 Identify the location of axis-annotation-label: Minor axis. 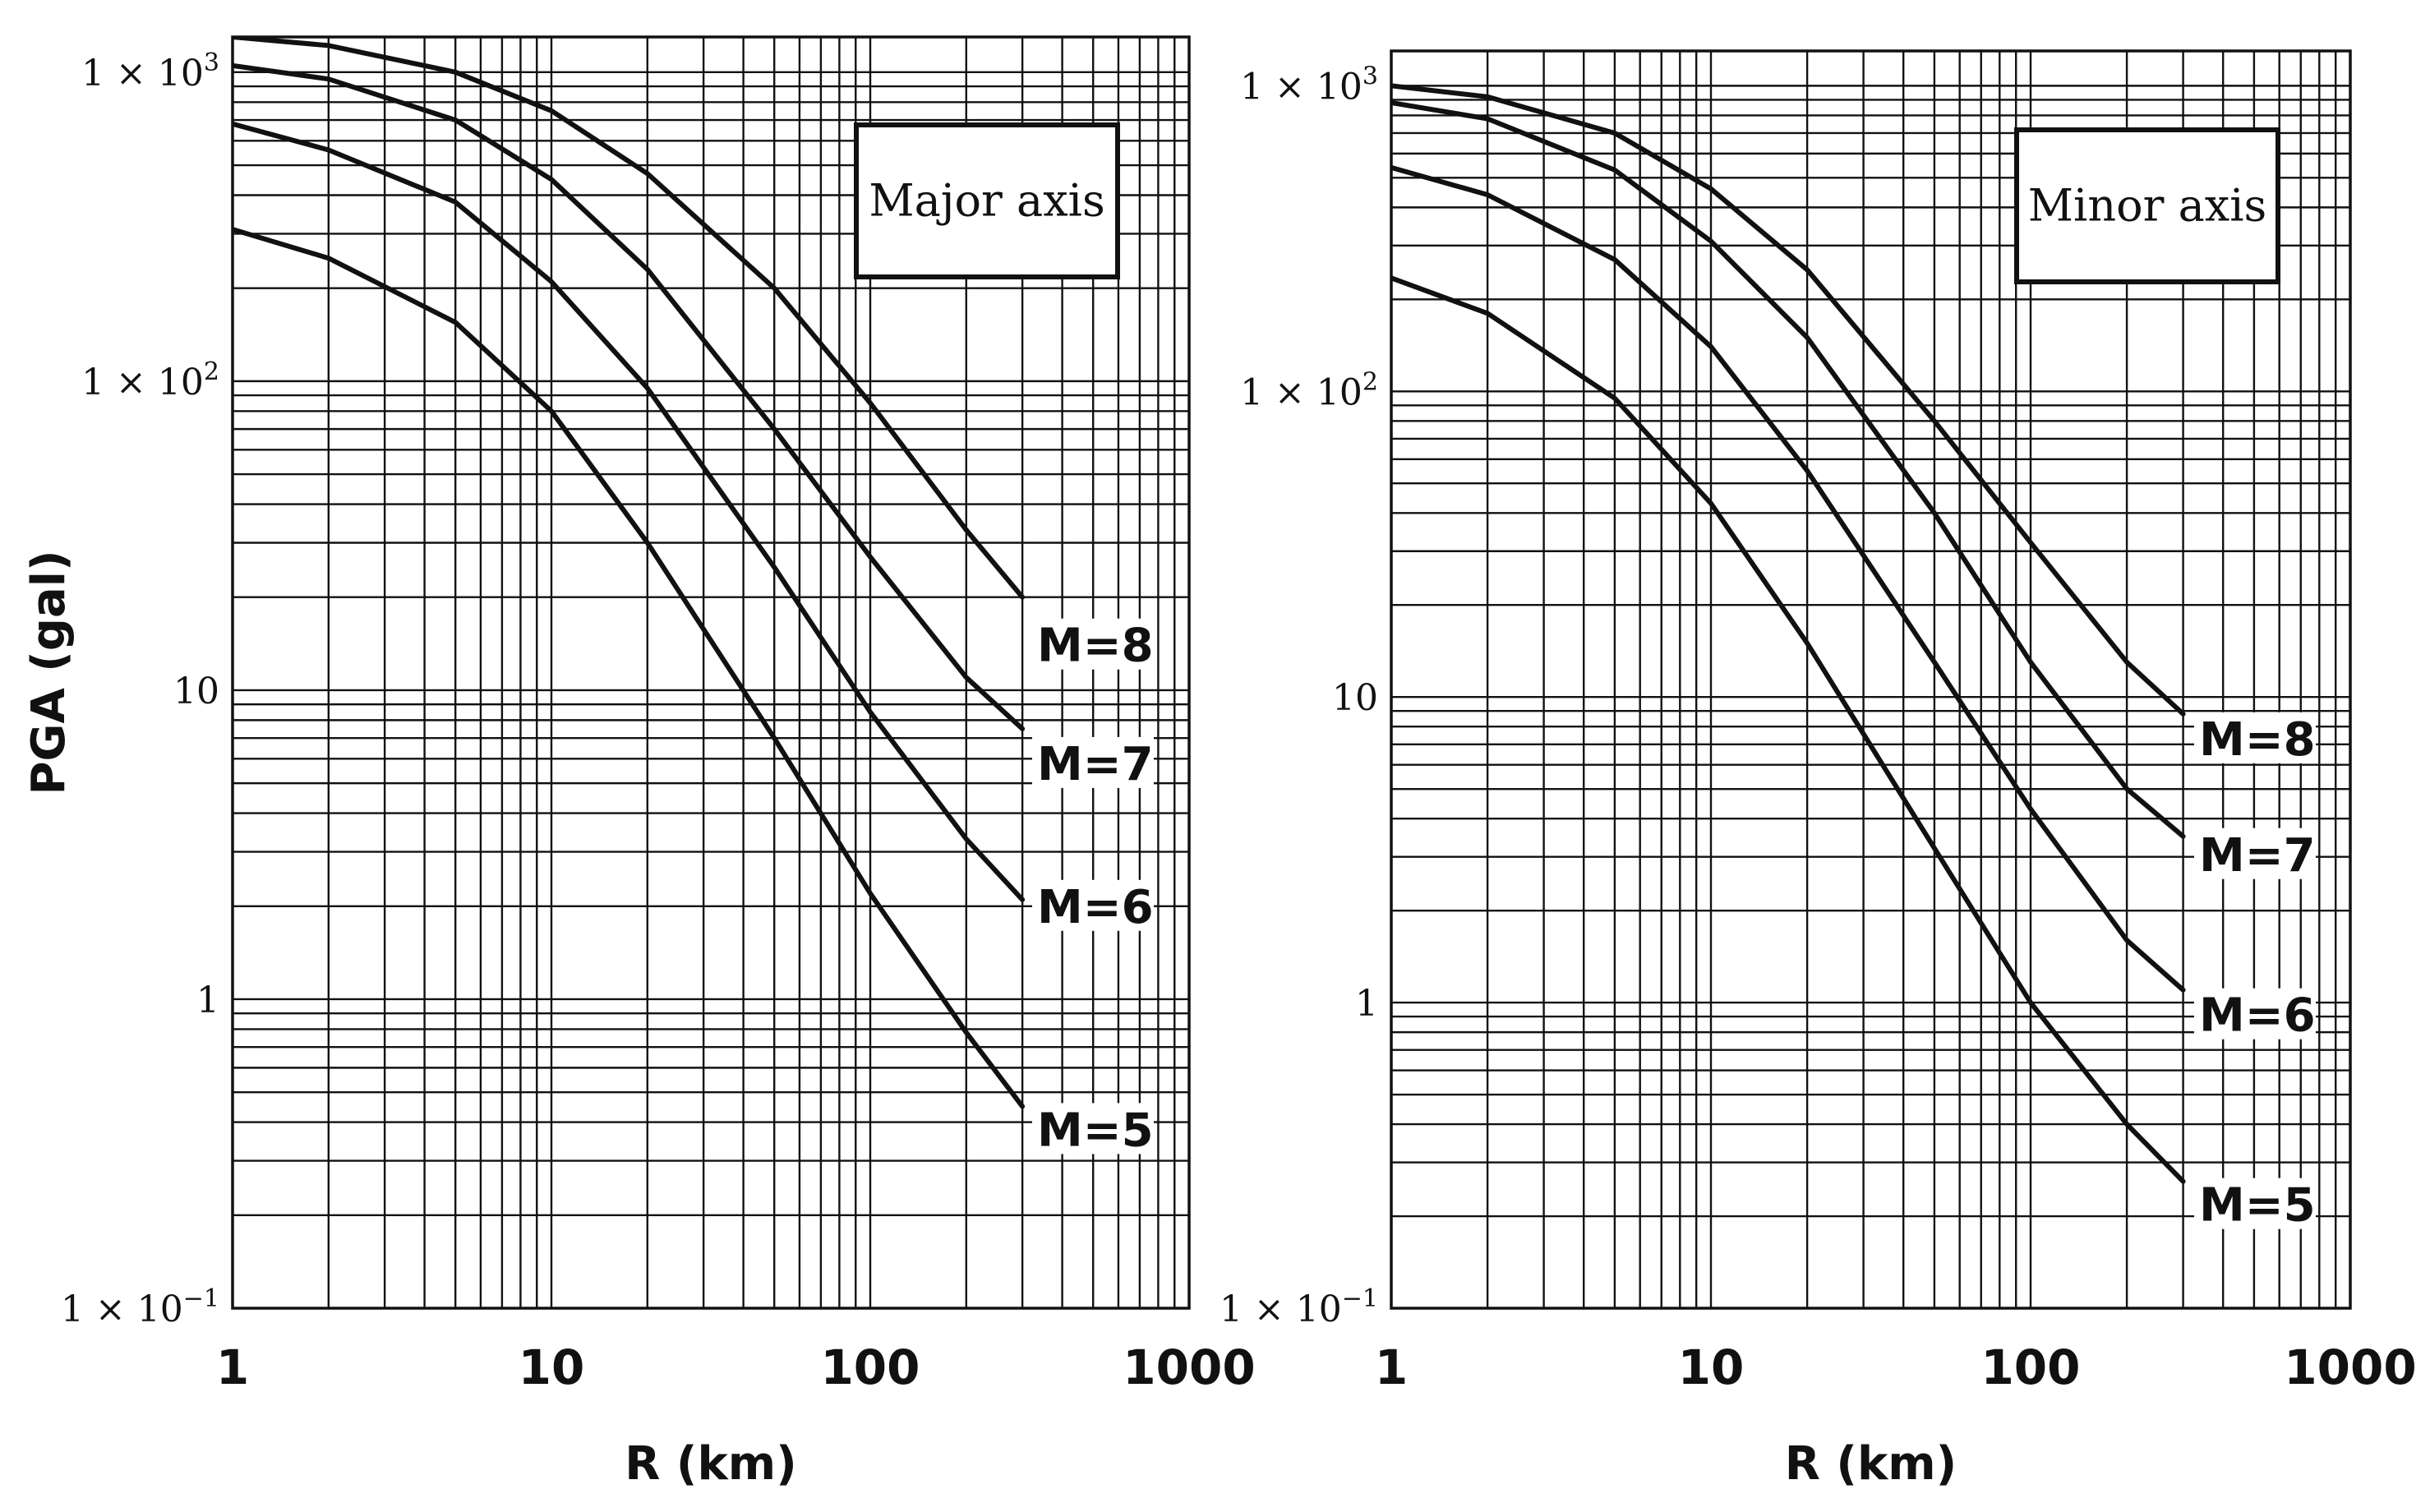
(2147, 206).